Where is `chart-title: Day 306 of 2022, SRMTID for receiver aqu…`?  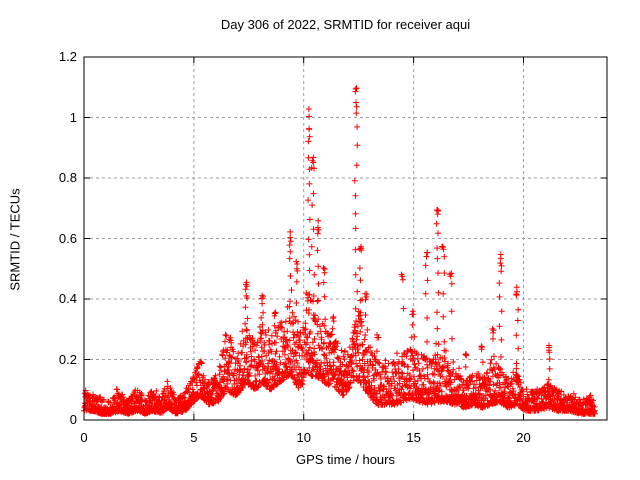 chart-title: Day 306 of 2022, SRMTID for receiver aqu… is located at coordinates (345, 24).